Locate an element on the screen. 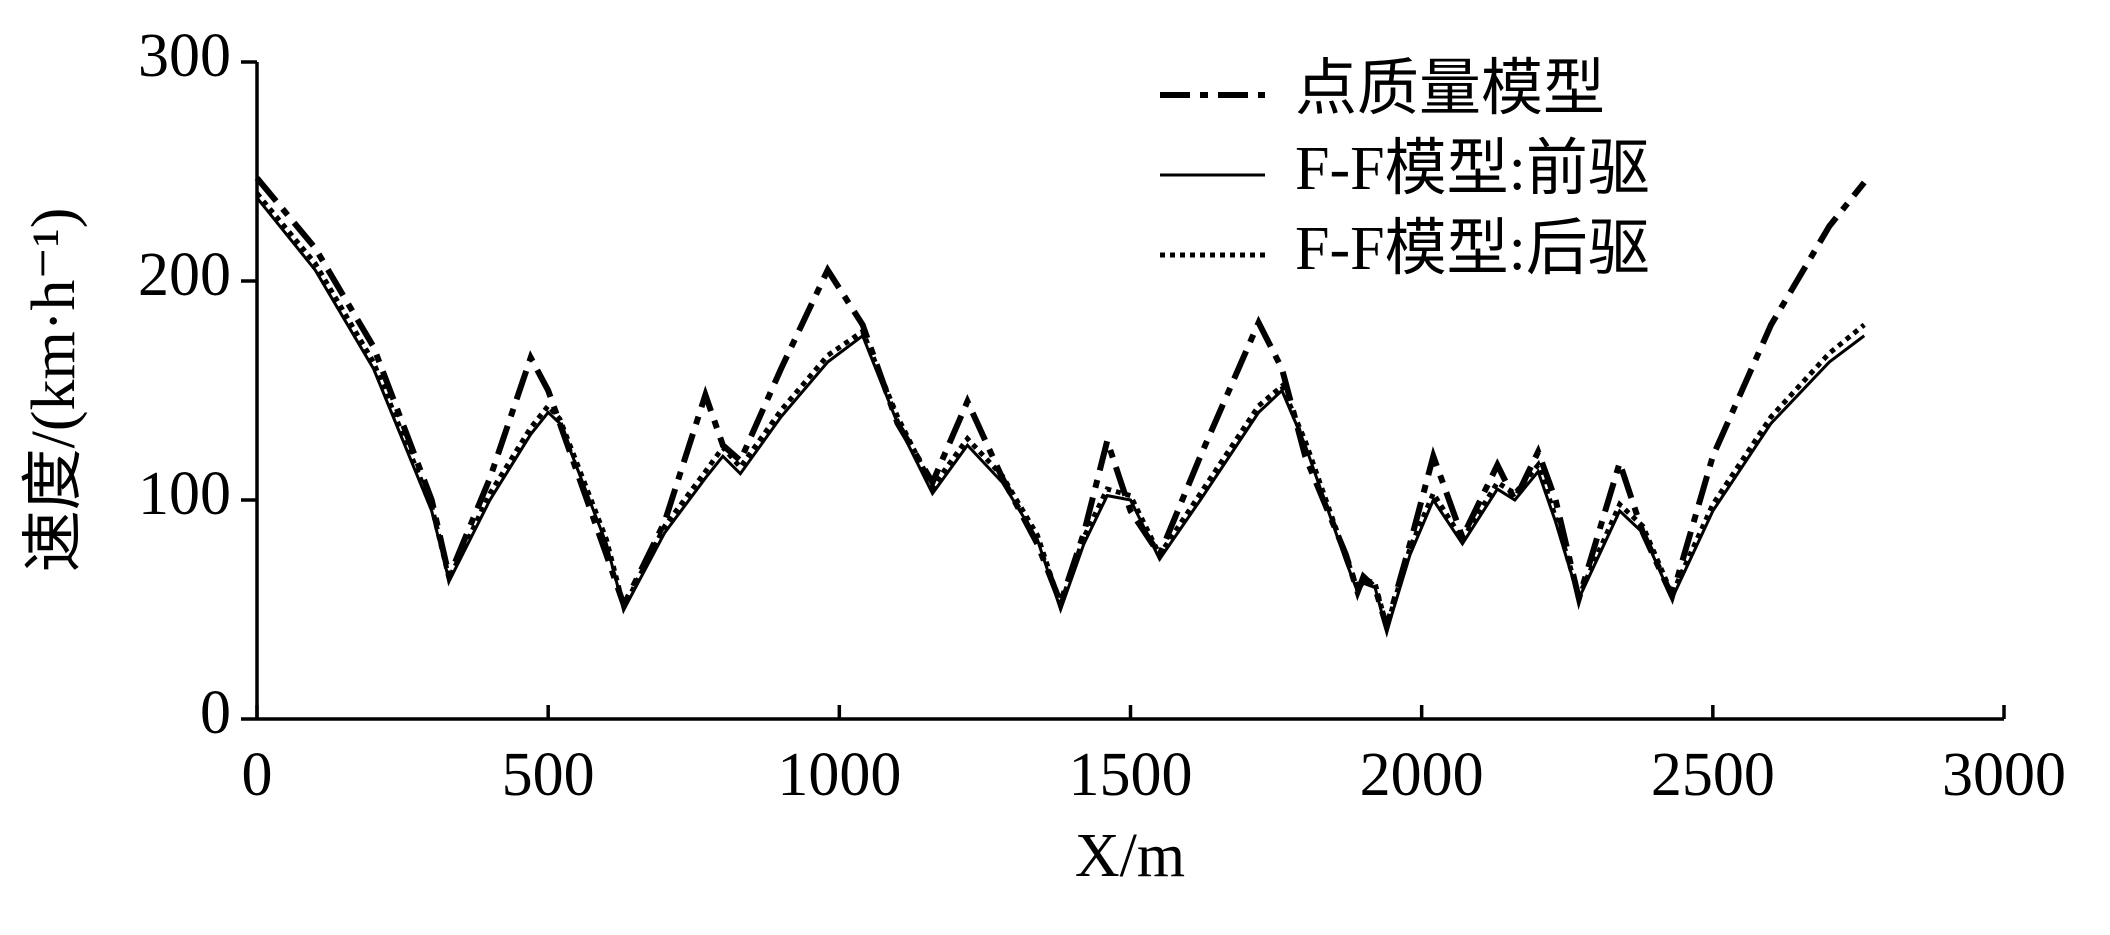  legend-label: F-F模型:后驱 is located at coordinates (1472, 249).